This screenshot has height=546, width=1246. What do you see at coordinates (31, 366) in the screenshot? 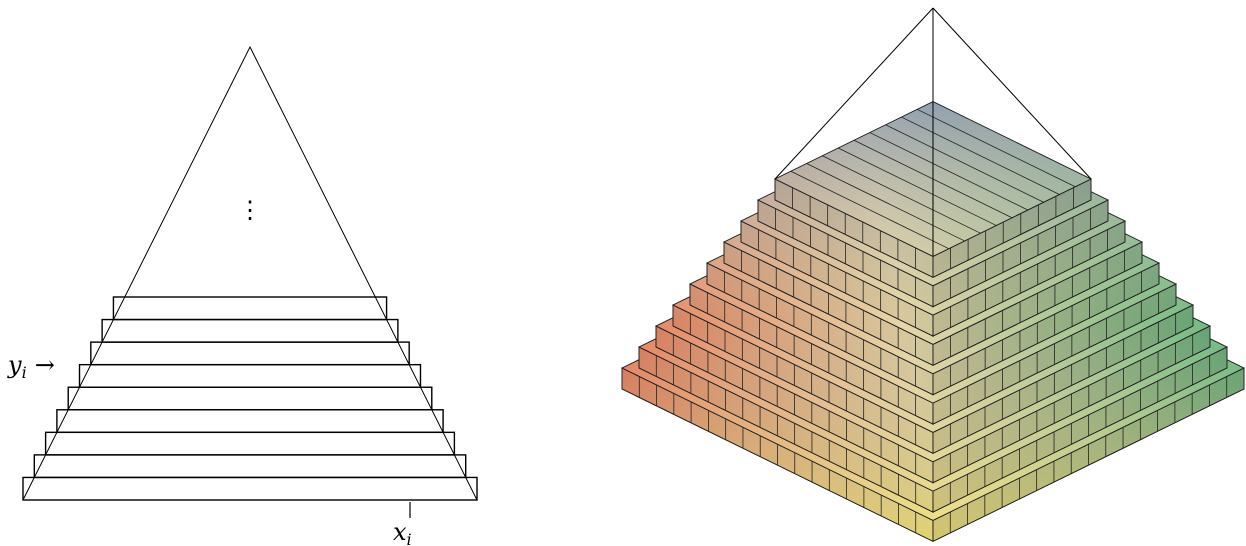
I see `y-label: yi →` at bounding box center [31, 366].